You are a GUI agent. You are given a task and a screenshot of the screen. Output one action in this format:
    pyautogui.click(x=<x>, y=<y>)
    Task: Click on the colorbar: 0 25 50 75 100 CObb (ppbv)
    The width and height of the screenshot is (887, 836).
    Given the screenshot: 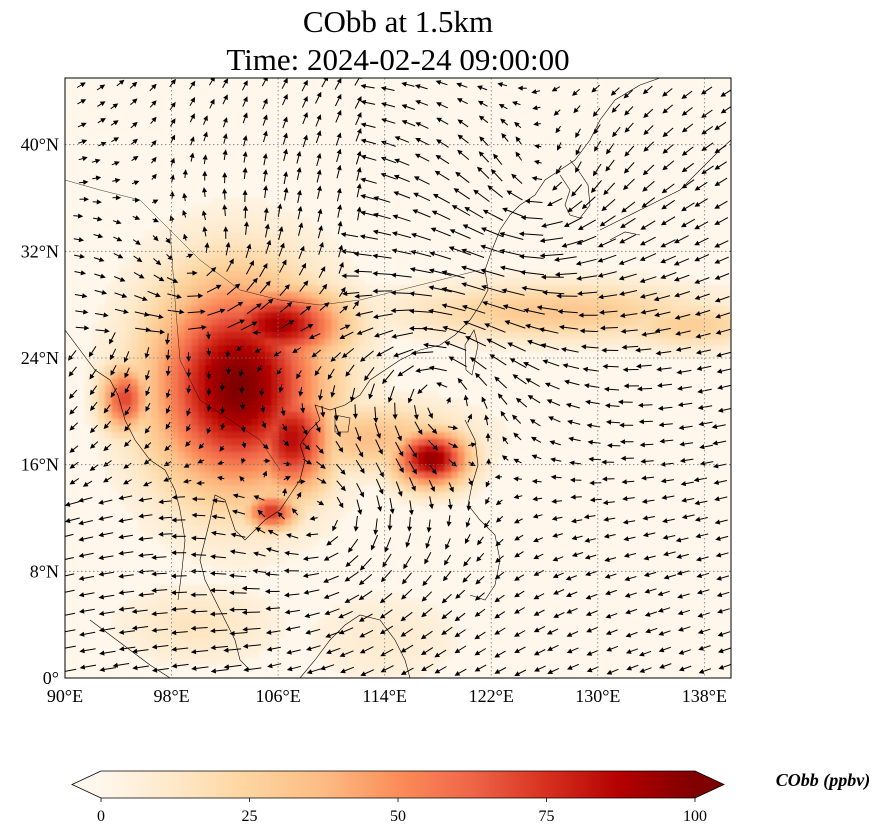 What is the action you would take?
    pyautogui.click(x=470, y=797)
    